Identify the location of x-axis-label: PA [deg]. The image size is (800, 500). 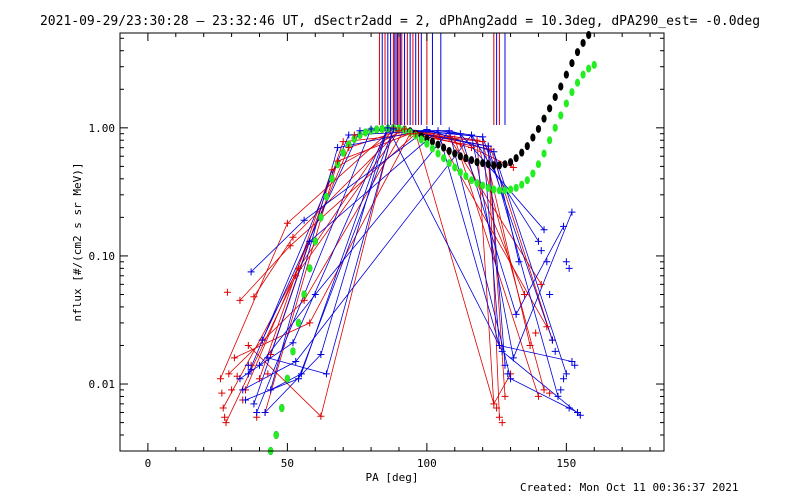
(392, 477).